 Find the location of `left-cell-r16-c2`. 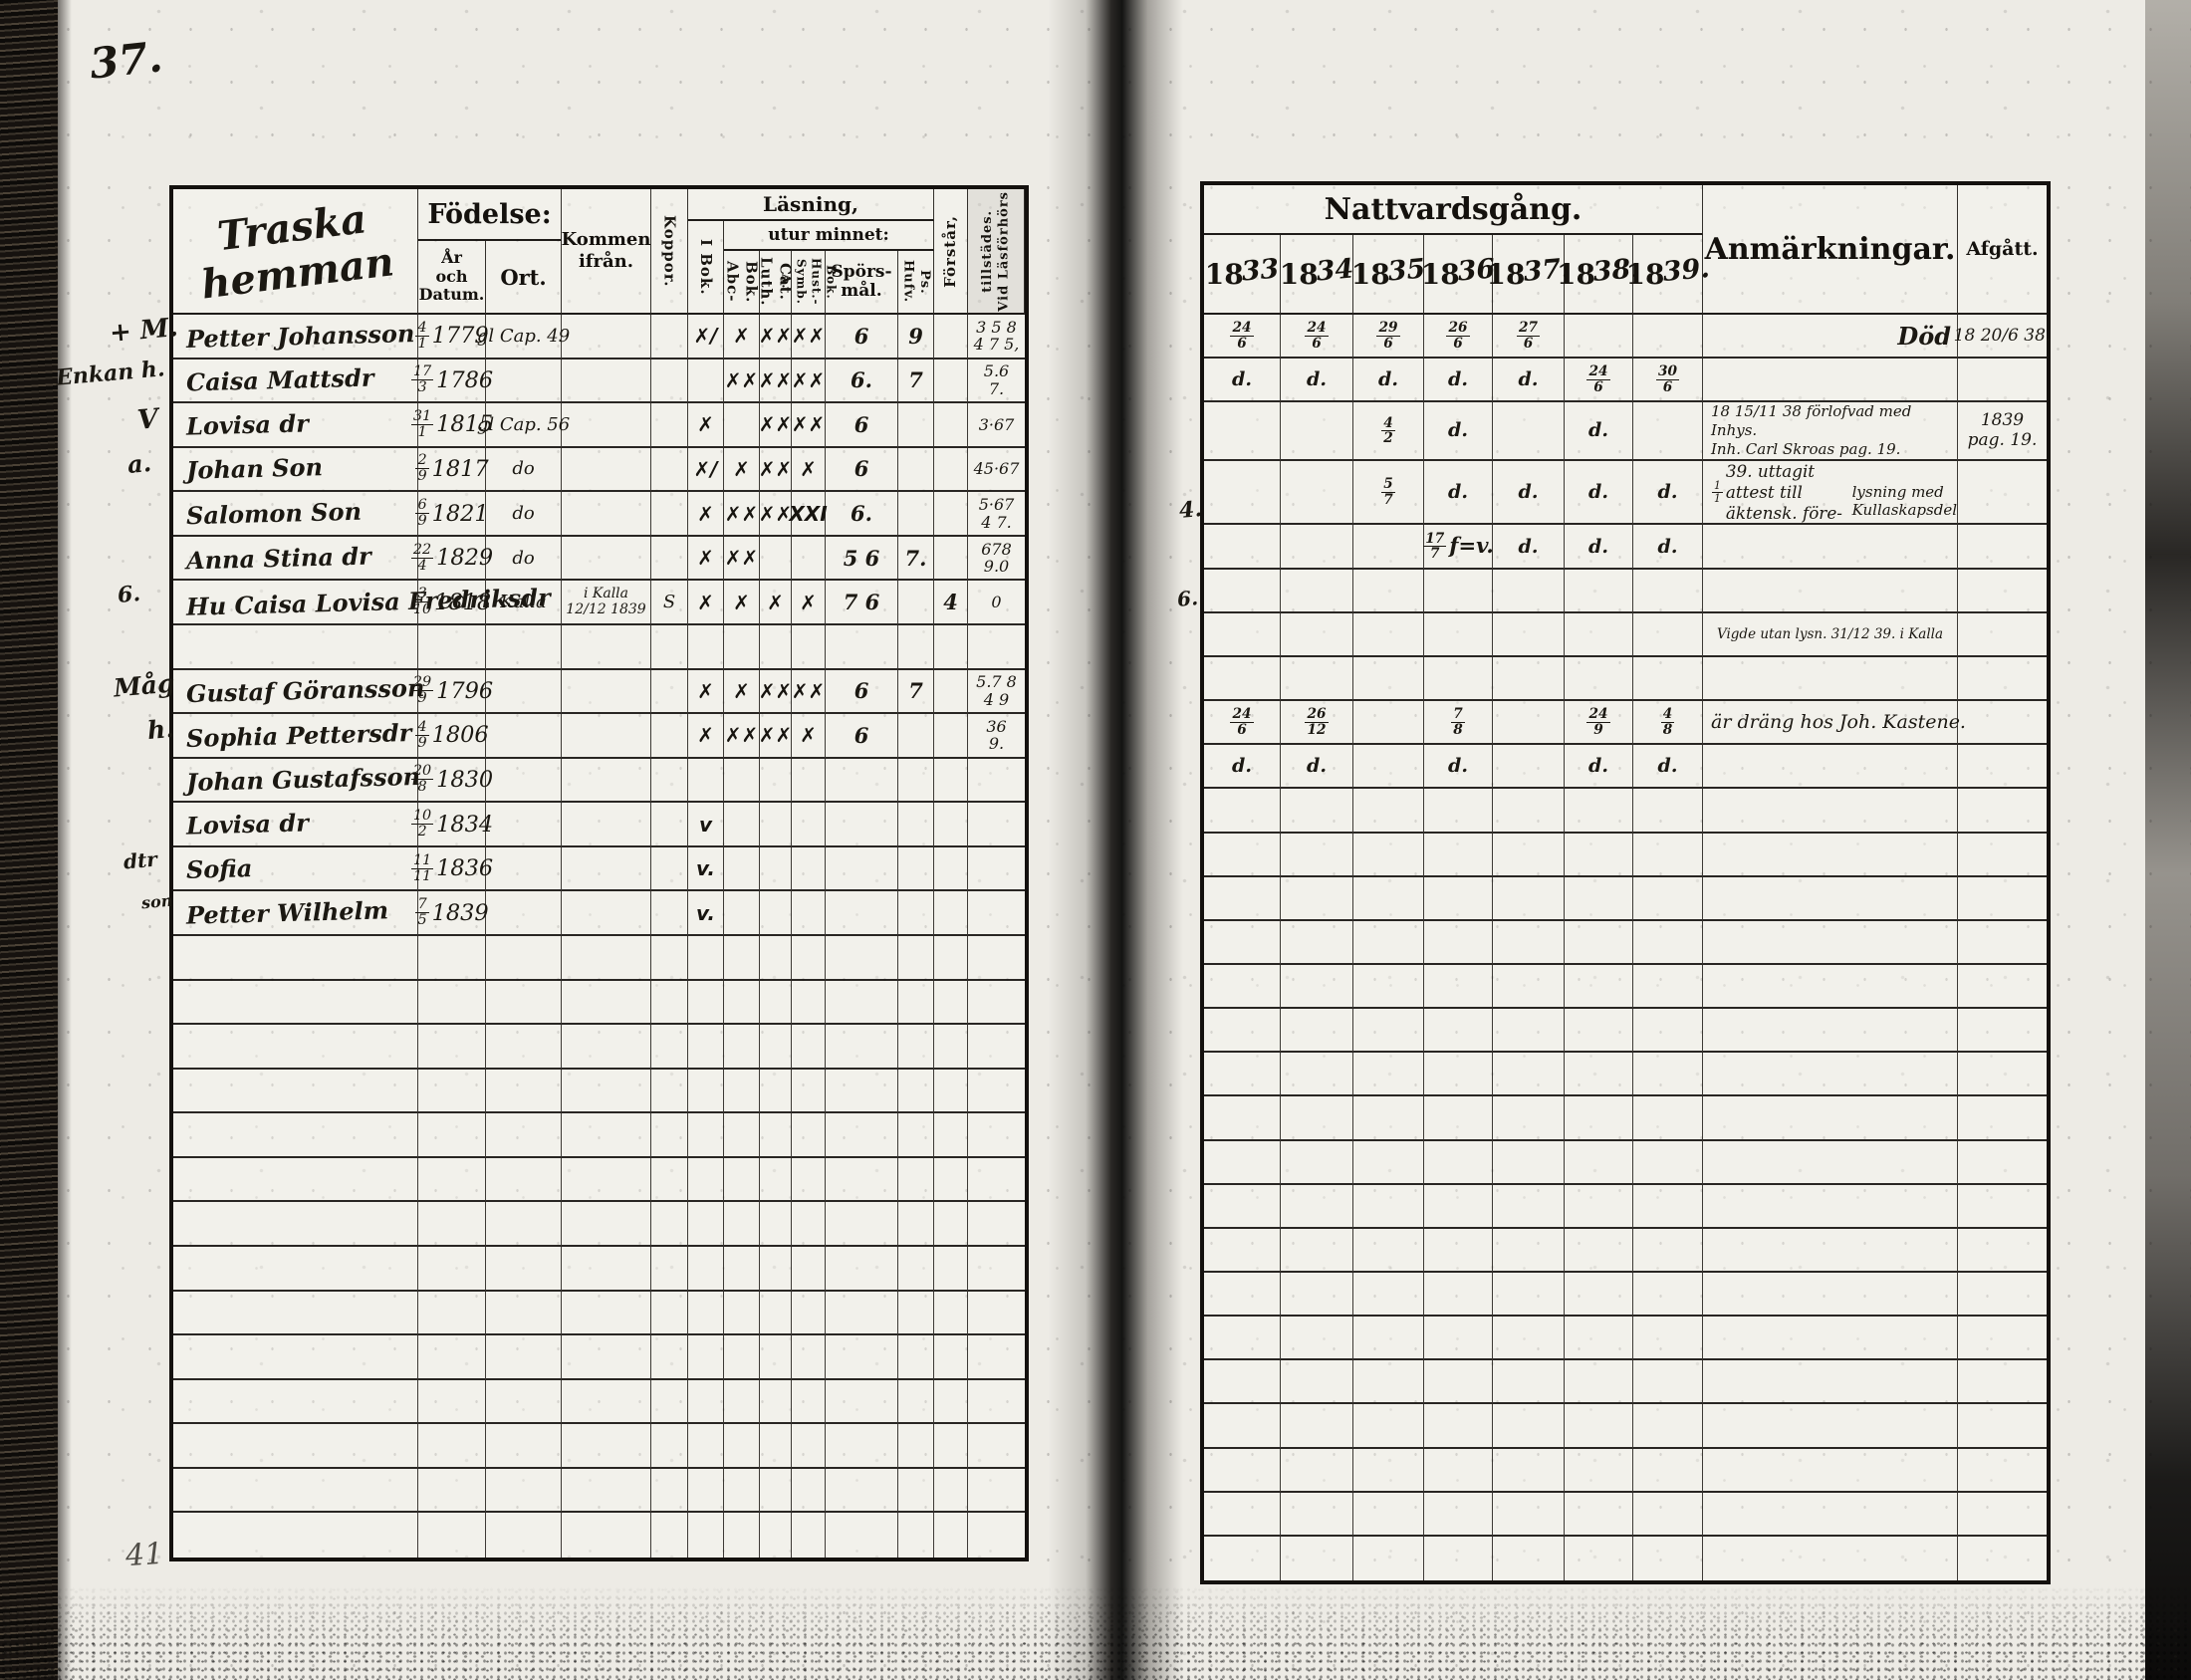

left-cell-r16-c2 is located at coordinates (524, 1003).